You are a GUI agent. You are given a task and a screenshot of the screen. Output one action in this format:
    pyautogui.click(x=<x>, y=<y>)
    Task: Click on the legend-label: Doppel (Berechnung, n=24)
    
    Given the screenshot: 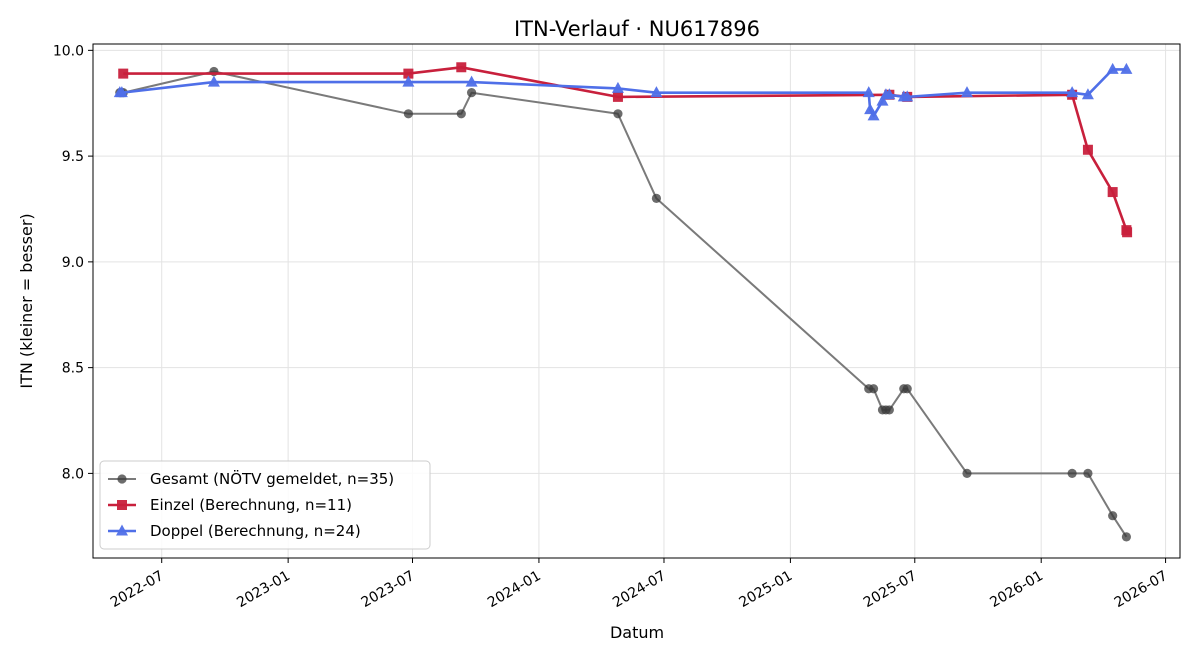 What is the action you would take?
    pyautogui.click(x=255, y=531)
    